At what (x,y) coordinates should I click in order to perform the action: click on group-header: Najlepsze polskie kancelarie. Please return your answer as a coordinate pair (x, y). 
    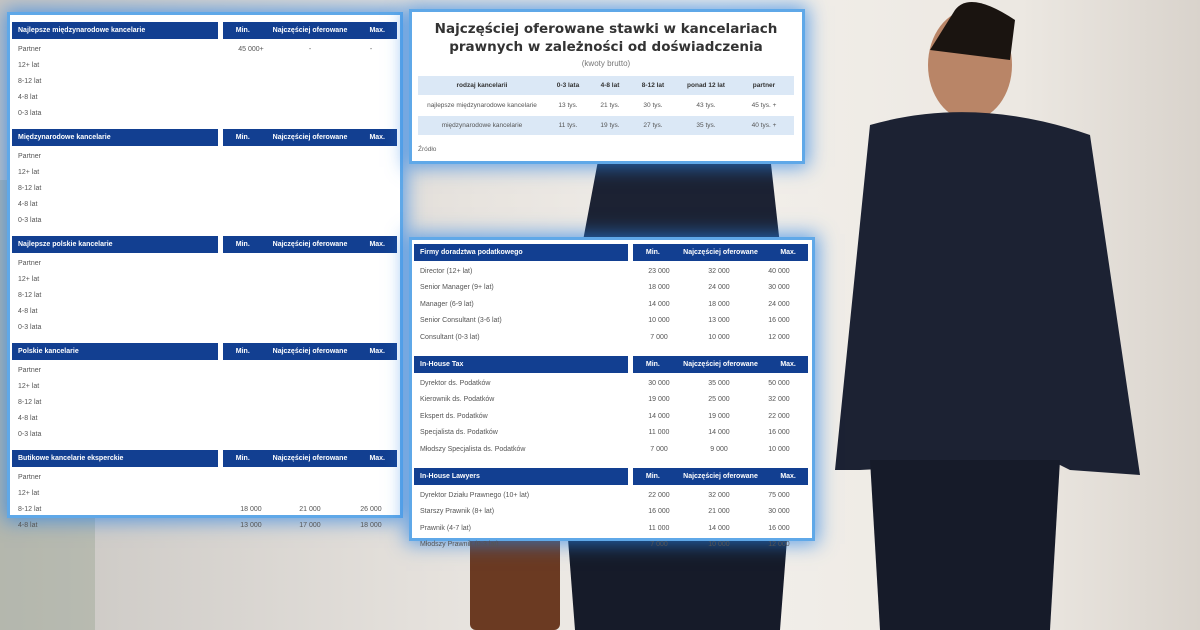
    Looking at the image, I should click on (115, 244).